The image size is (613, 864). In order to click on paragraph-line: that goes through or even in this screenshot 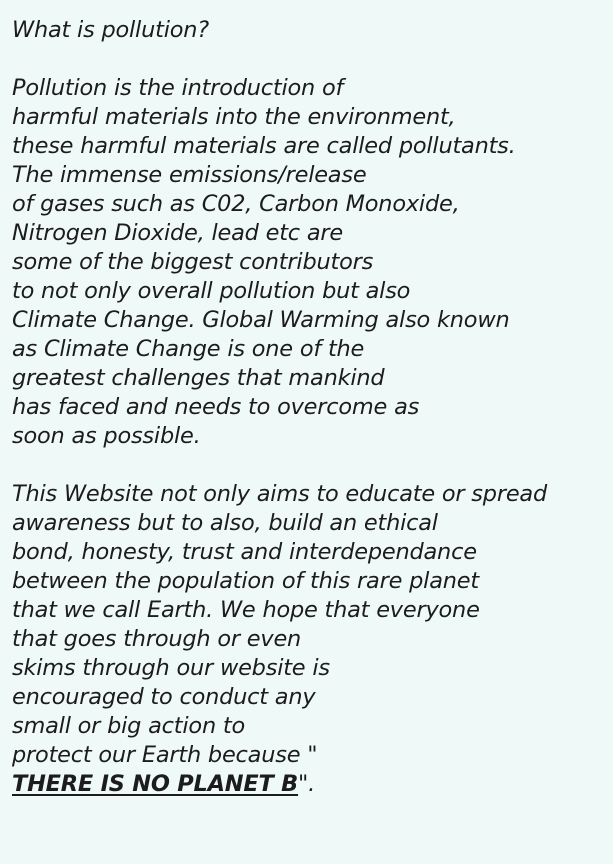, I will do `click(157, 639)`.